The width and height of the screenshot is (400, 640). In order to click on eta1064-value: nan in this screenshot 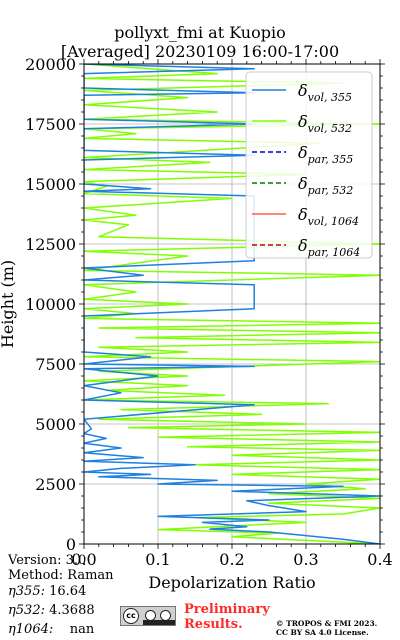, I will do `click(82, 629)`.